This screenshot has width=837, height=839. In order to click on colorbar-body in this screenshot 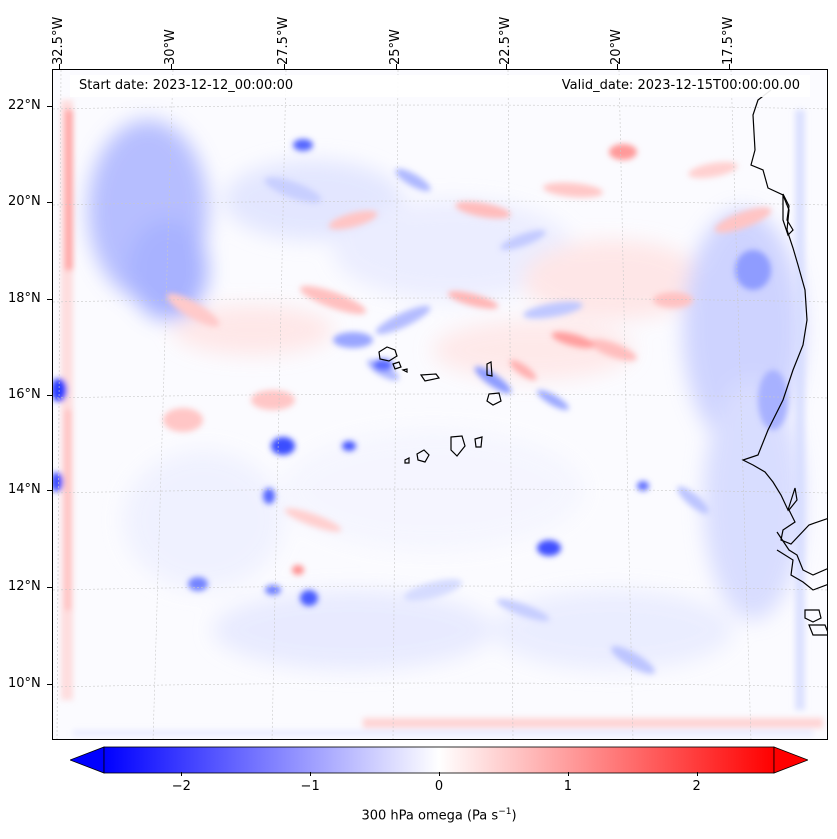, I will do `click(439, 760)`.